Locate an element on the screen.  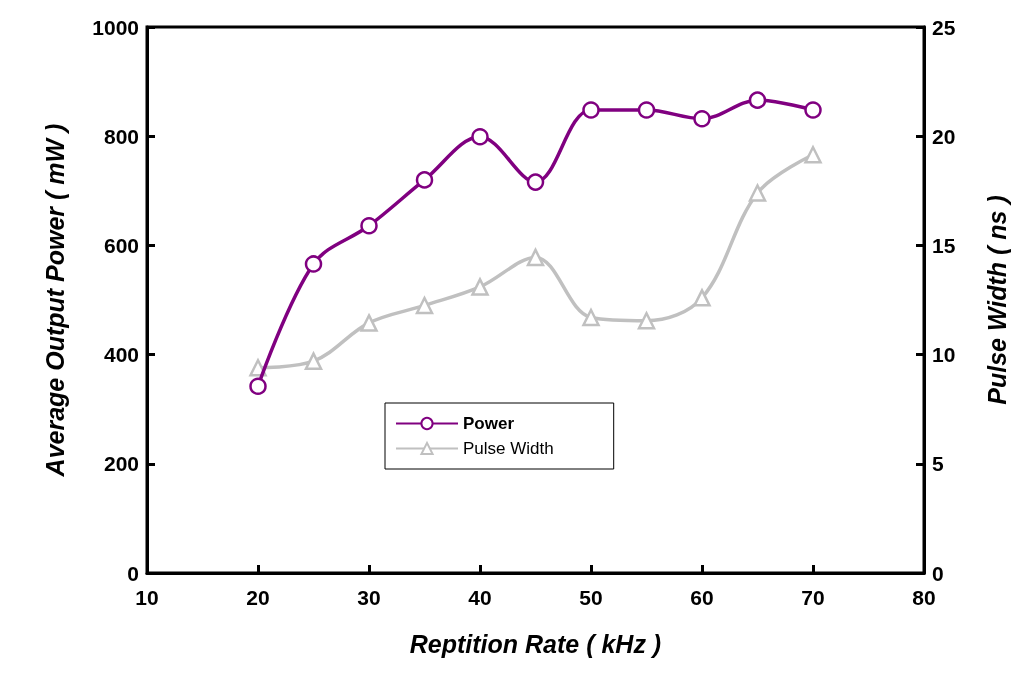
x-tick-label: 20 is located at coordinates (258, 597).